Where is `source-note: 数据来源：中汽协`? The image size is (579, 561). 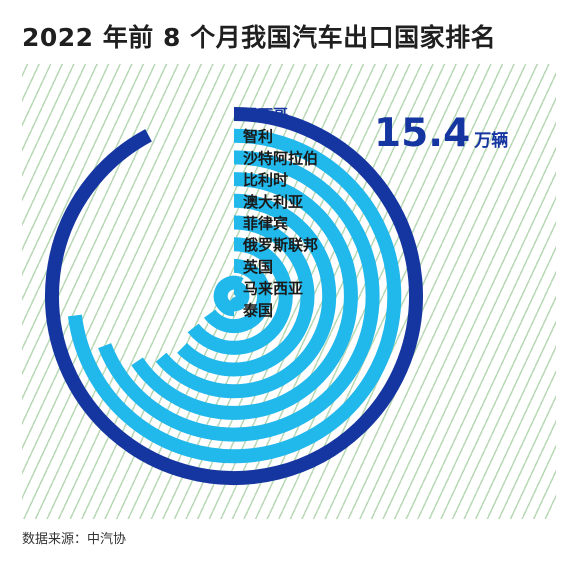
source-note: 数据来源：中汽协 is located at coordinates (74, 539).